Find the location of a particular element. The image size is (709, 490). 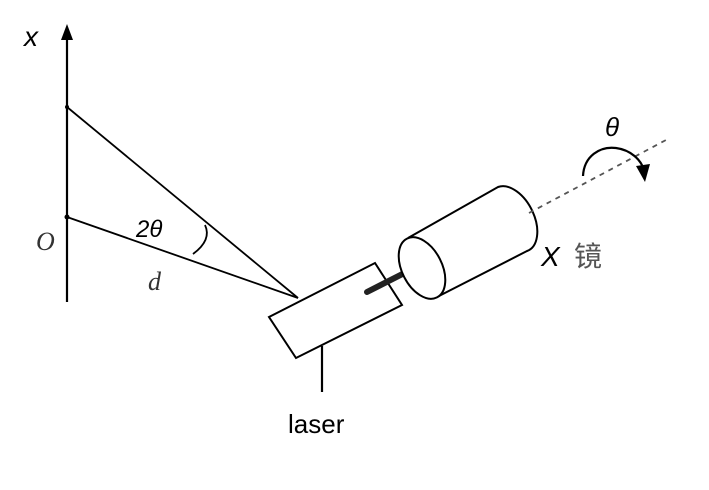

rotation-arrow is located at coordinates (613, 161).